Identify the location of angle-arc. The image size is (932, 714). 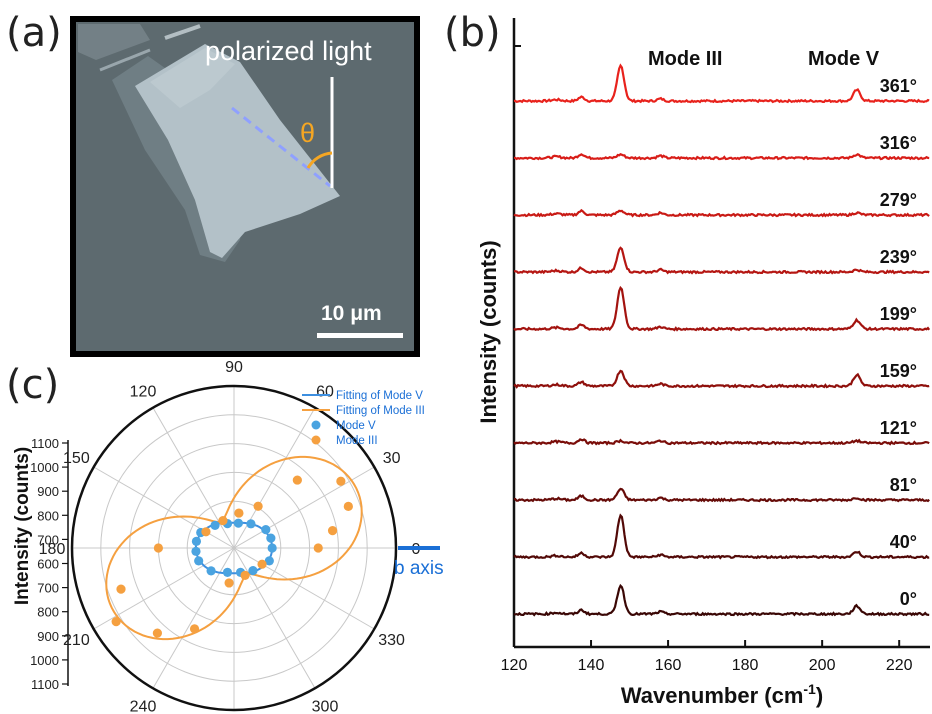
(319, 160).